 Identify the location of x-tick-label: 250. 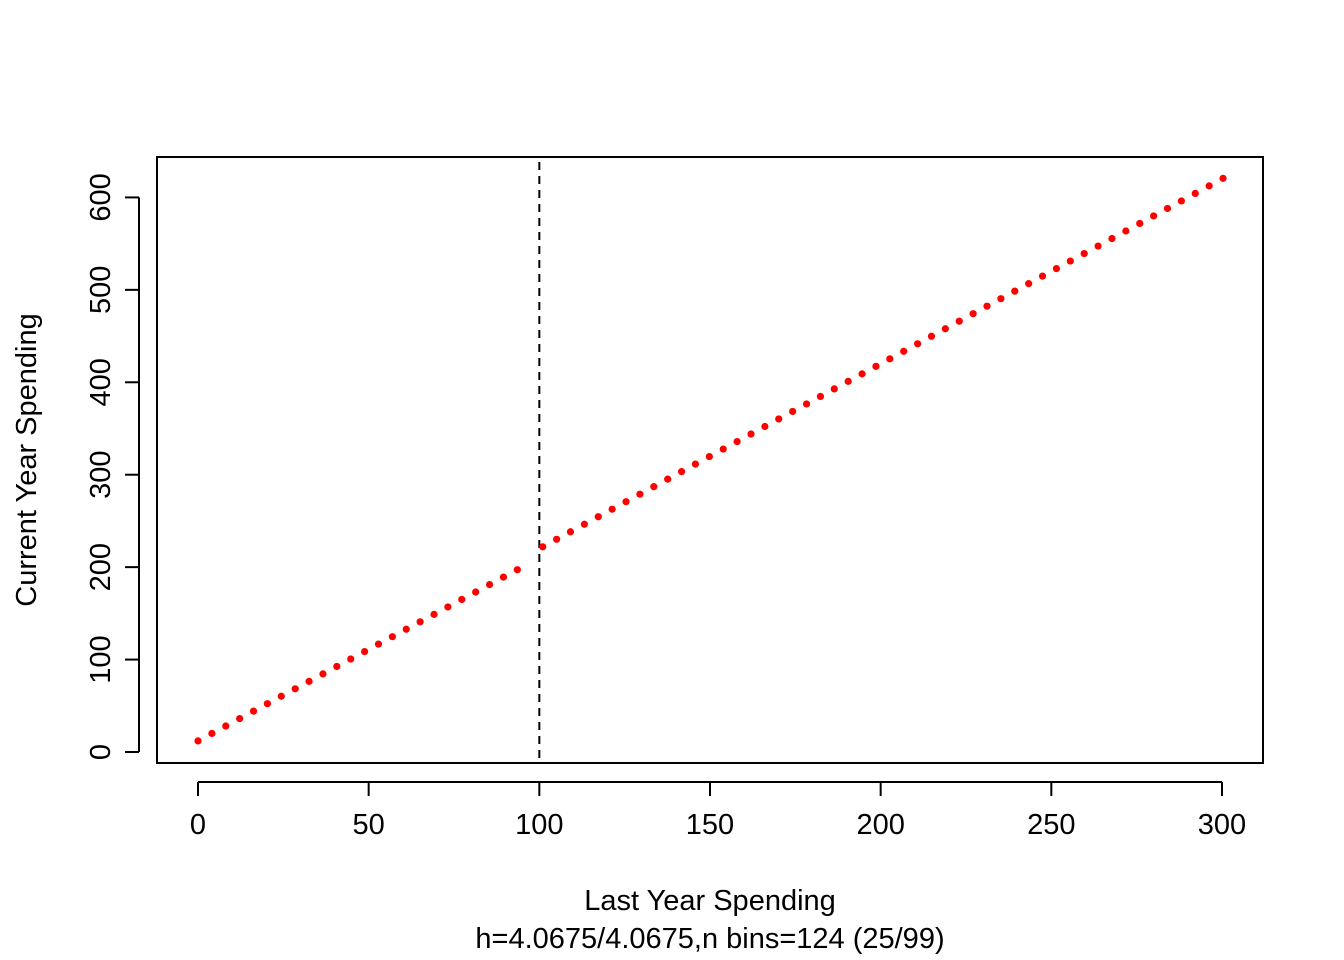
(1051, 825).